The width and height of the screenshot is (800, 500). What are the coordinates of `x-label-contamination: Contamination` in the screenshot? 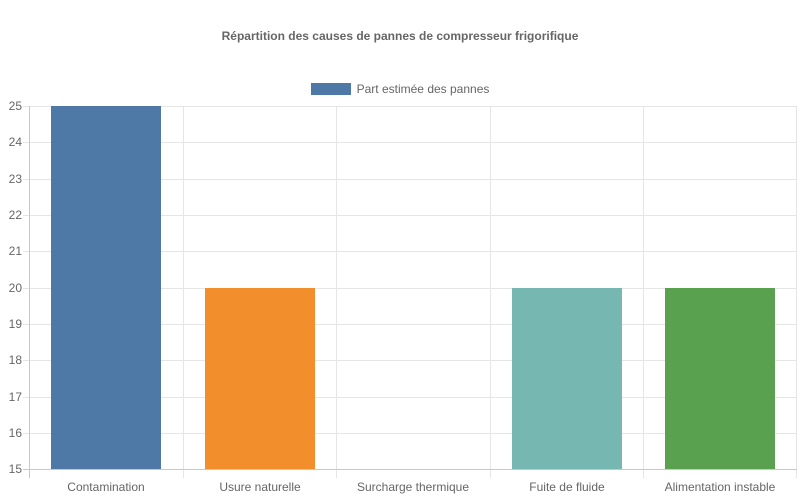 It's located at (106, 487).